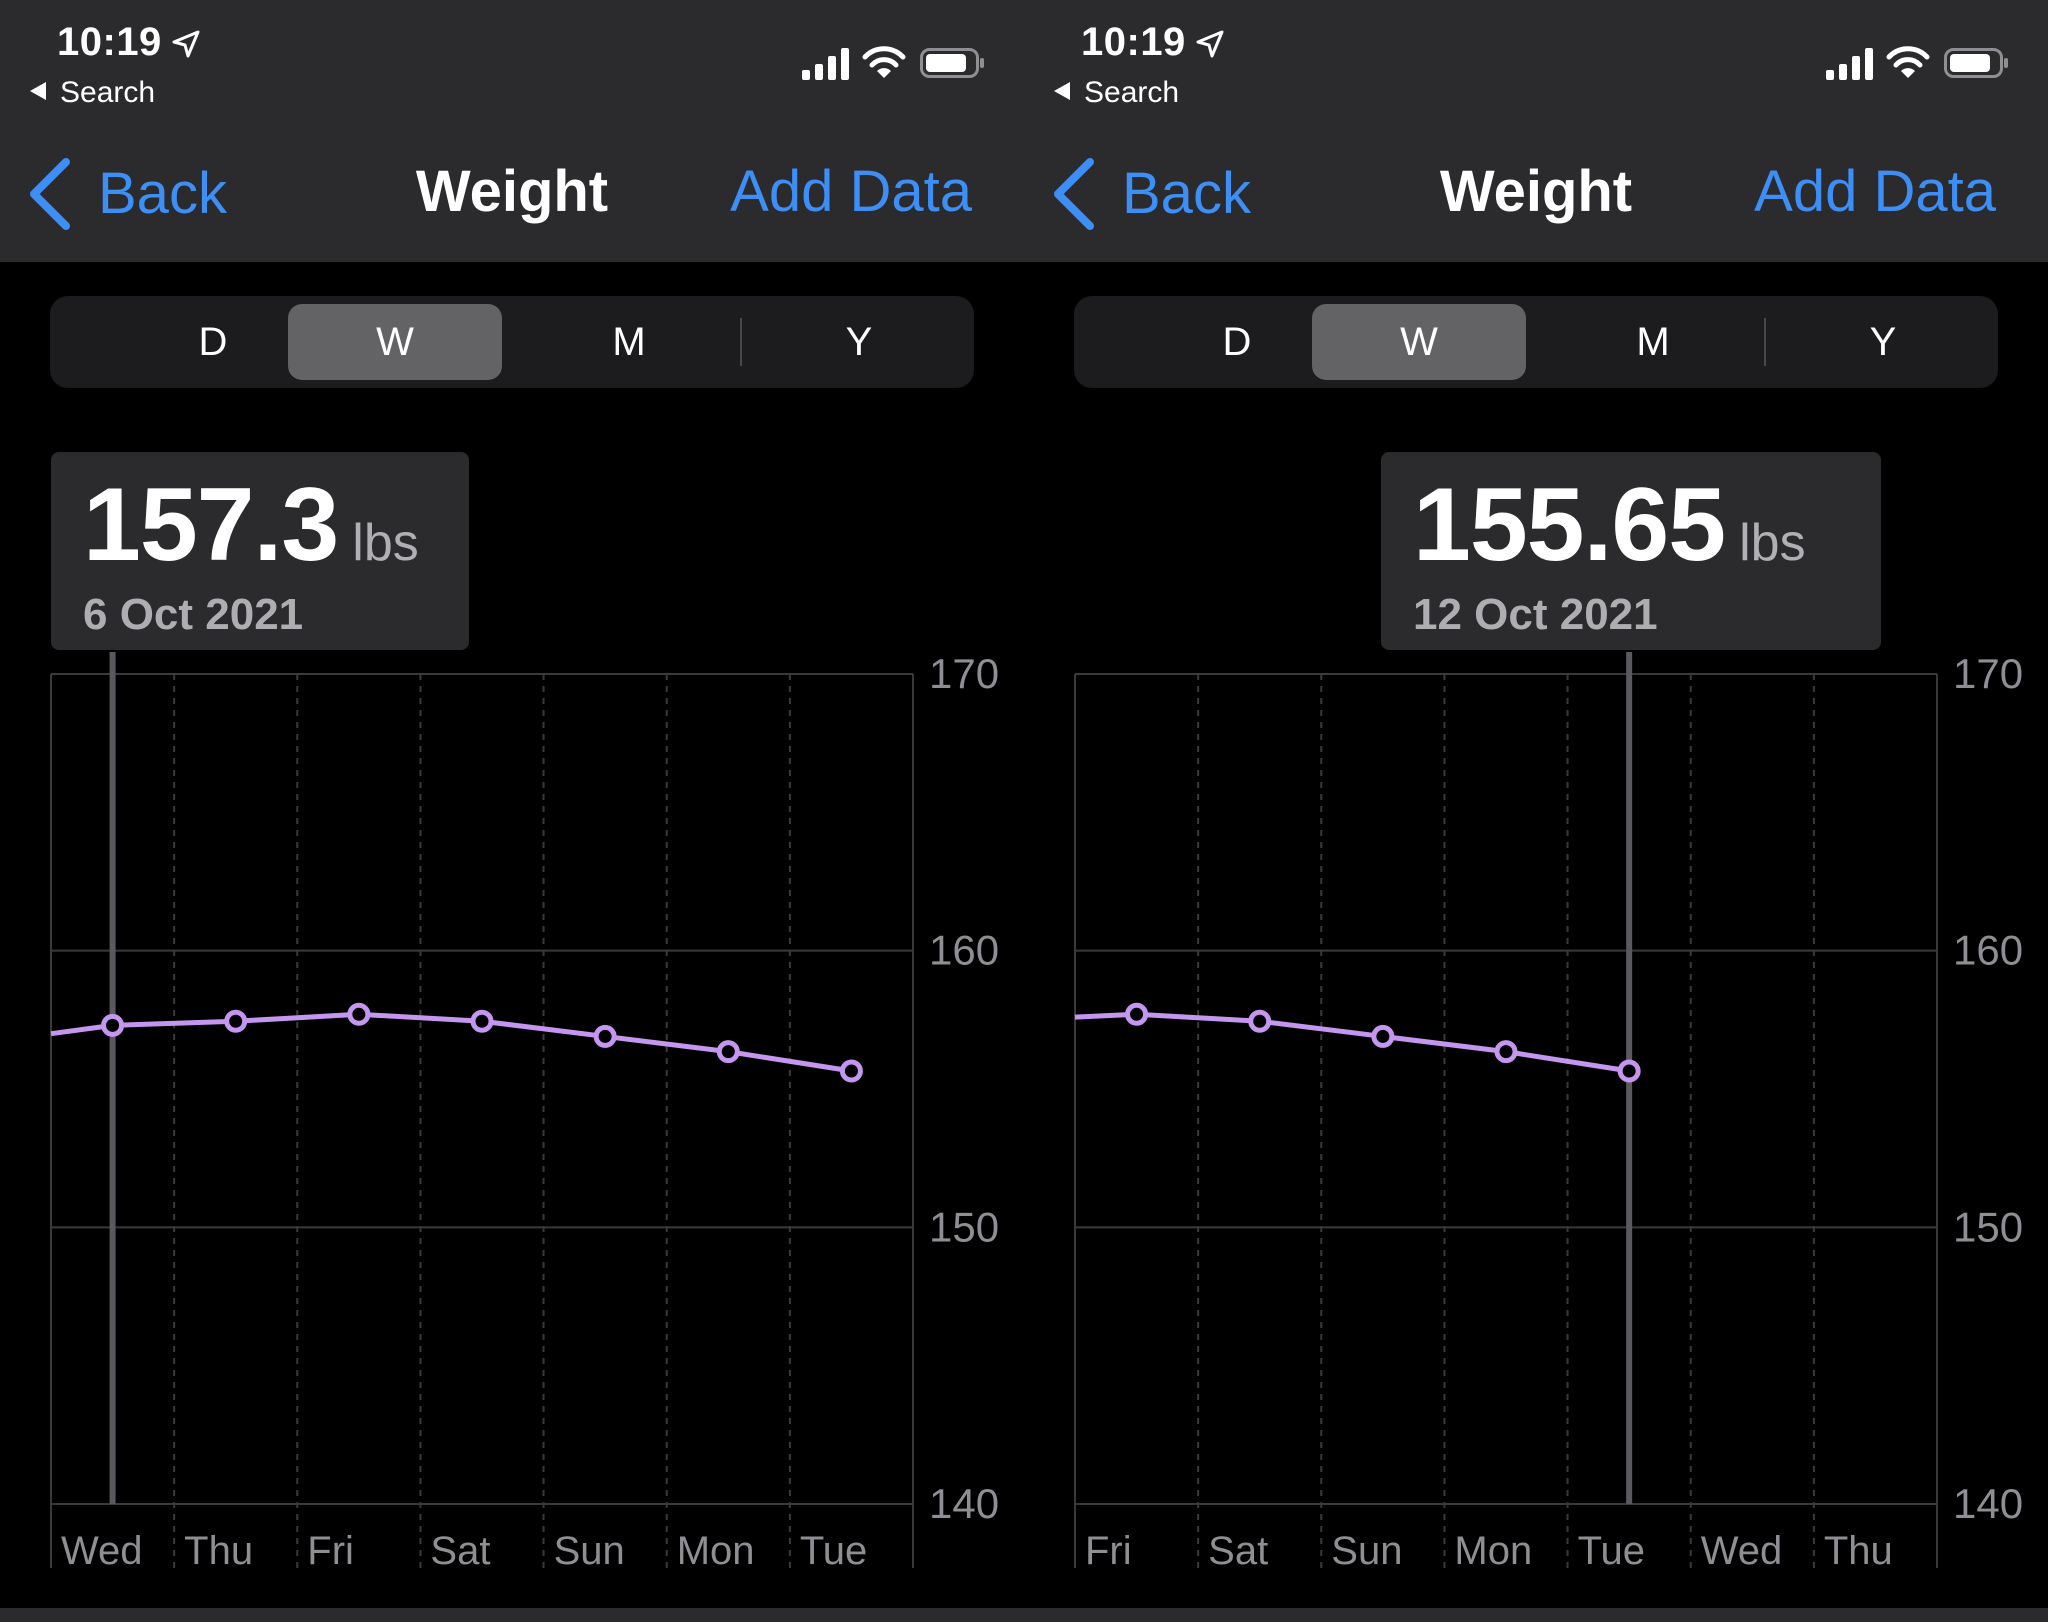  I want to click on selected-value-callout: 157.3 lbs 6 Oct 2021, so click(260, 551).